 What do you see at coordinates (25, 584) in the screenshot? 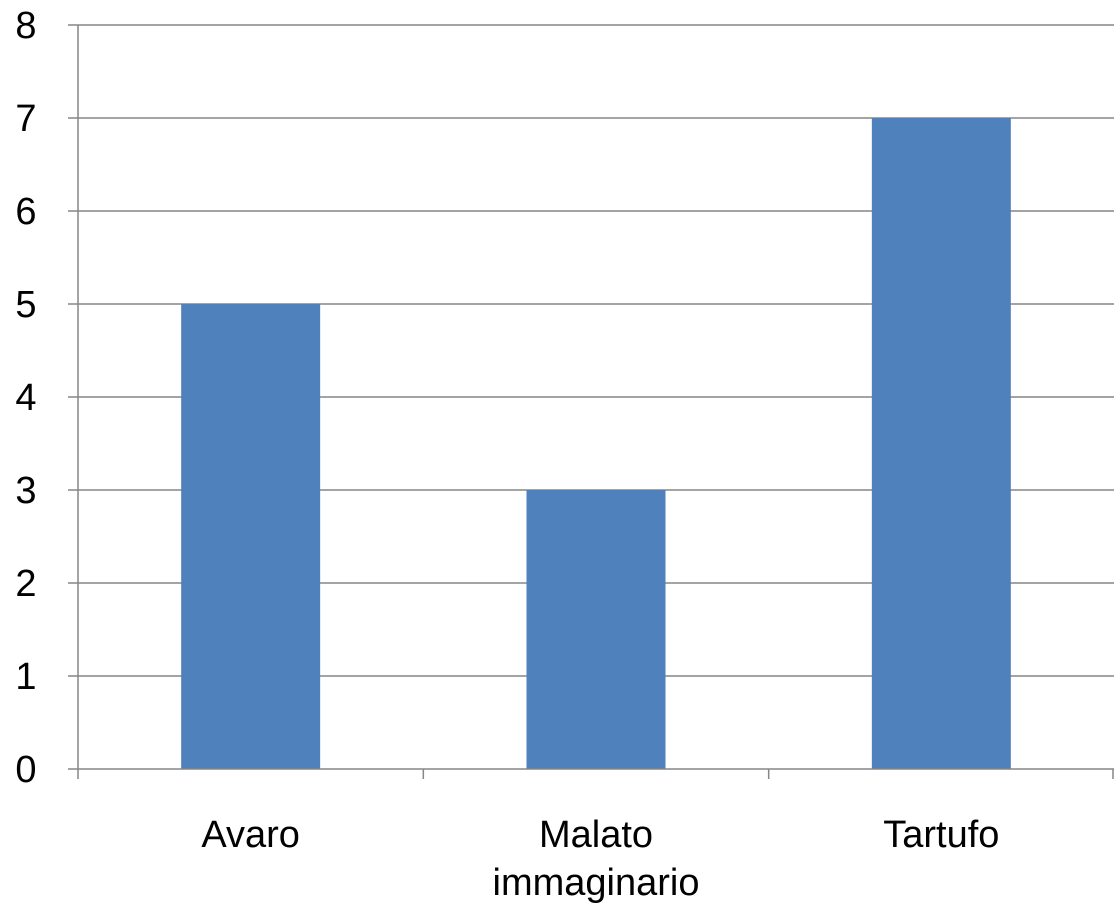
I see `y-tick-label: 2` at bounding box center [25, 584].